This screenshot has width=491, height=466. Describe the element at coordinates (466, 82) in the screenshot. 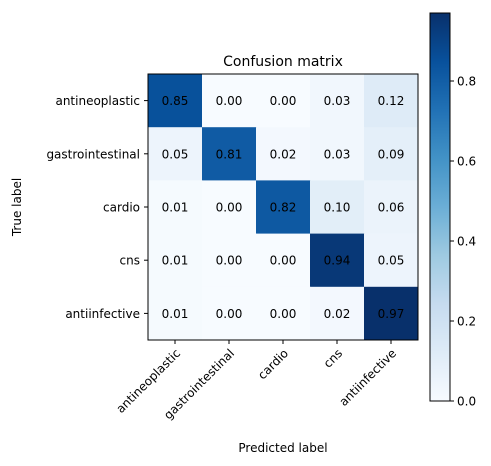

I see `colorbar-tick-label: 0.8` at that location.